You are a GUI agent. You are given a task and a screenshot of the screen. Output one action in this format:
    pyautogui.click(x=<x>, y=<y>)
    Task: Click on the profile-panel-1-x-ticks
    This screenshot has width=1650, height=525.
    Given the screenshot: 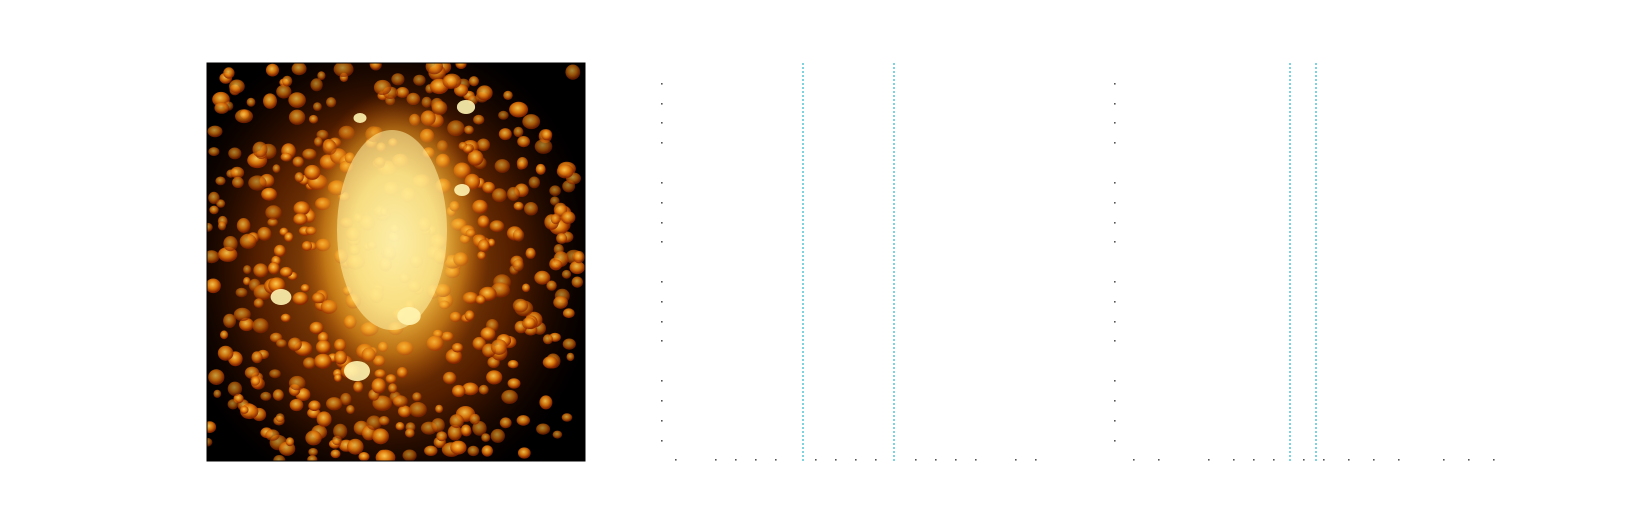 What is the action you would take?
    pyautogui.click(x=856, y=460)
    